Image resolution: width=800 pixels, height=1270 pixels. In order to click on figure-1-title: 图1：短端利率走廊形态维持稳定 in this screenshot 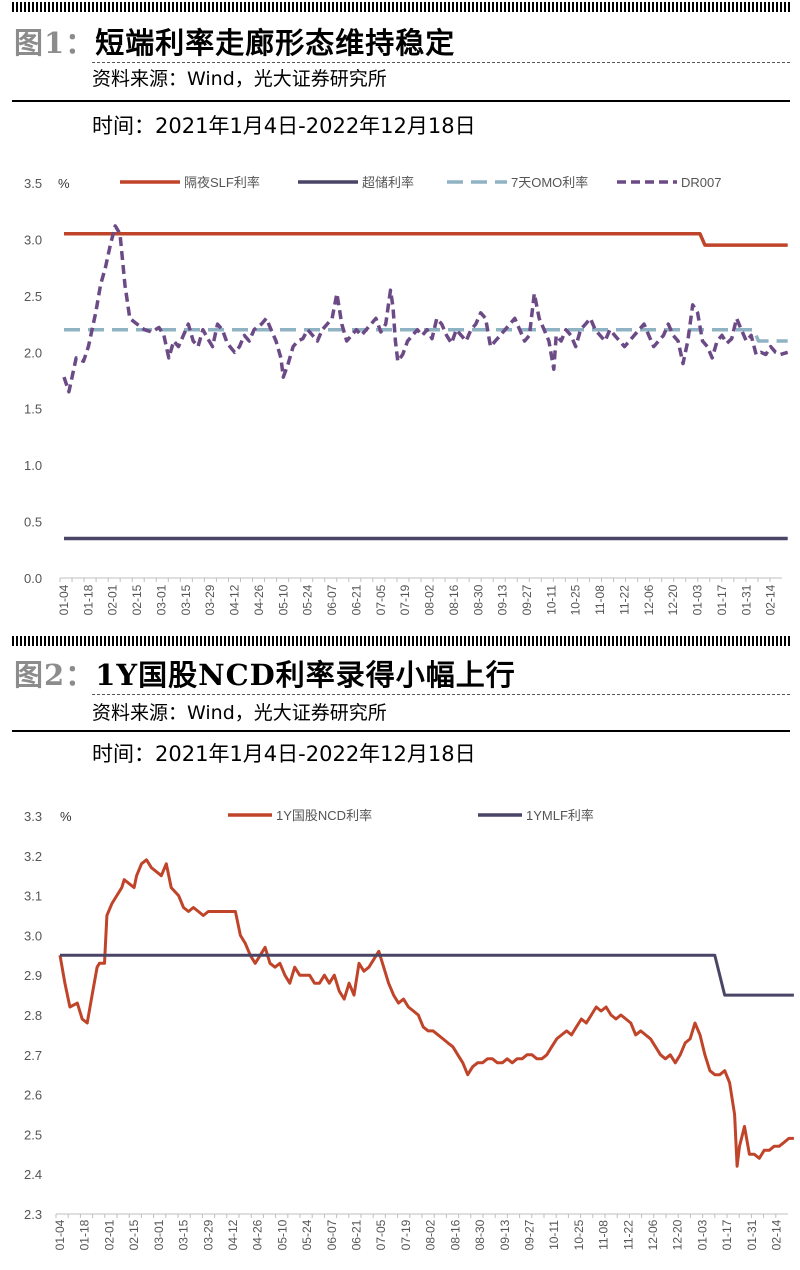, I will do `click(234, 41)`.